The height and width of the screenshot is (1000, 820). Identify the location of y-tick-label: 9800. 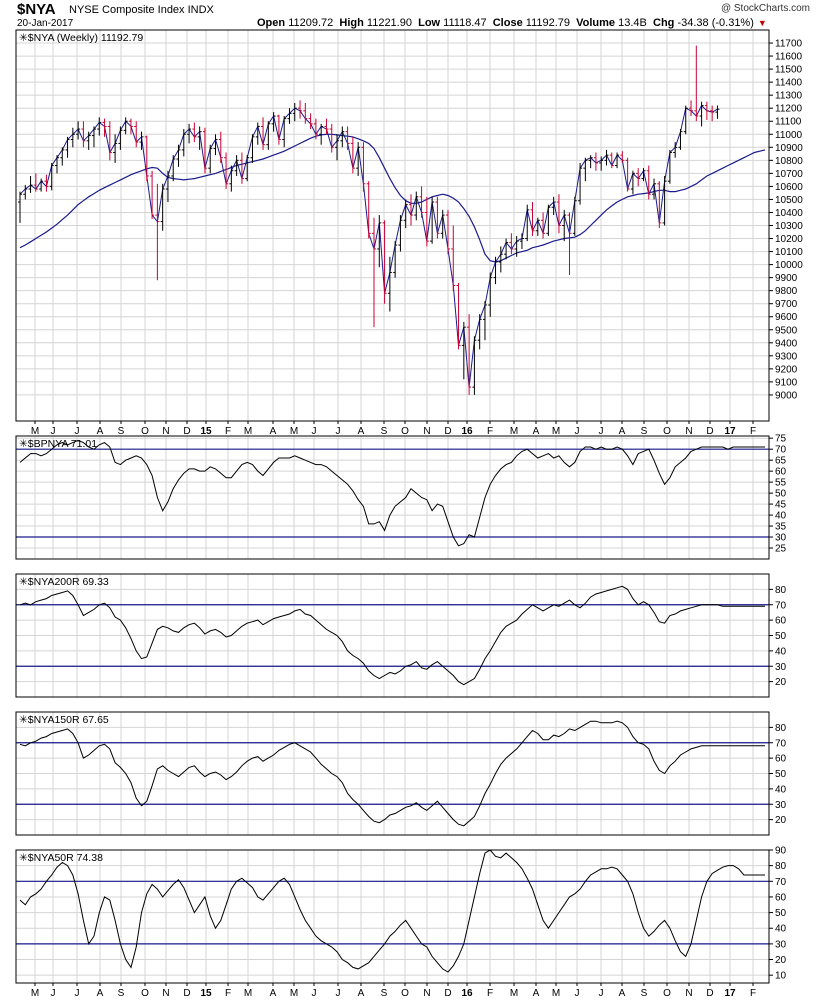
(786, 291).